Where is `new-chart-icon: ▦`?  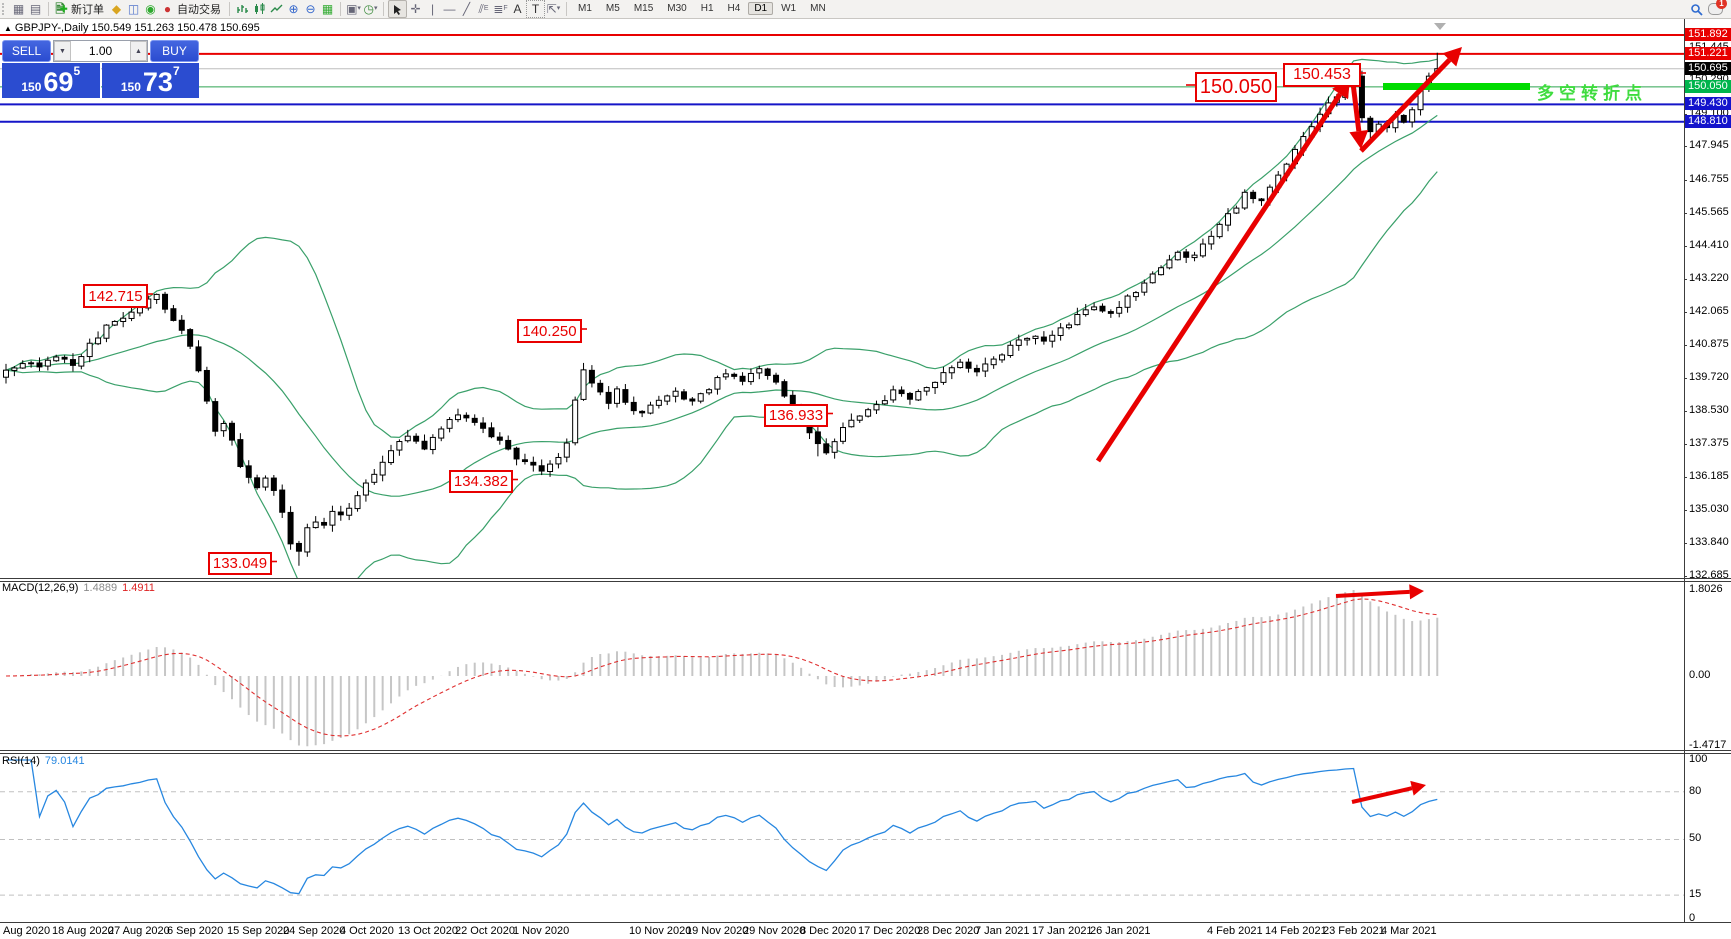 new-chart-icon: ▦ is located at coordinates (18, 9).